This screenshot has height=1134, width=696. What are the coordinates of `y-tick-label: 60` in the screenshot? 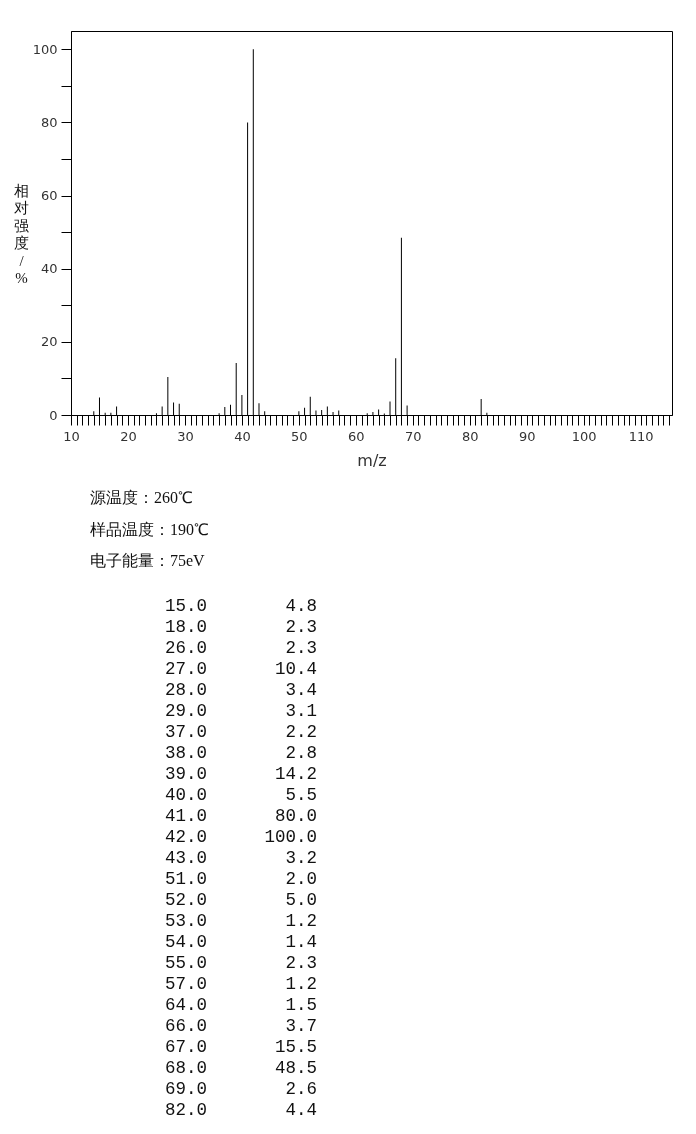 It's located at (49, 196).